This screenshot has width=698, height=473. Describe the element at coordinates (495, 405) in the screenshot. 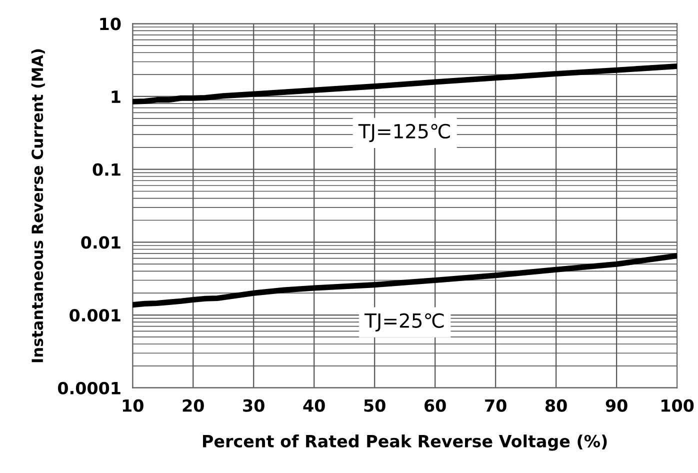

I see `x-tick-label: 70` at that location.